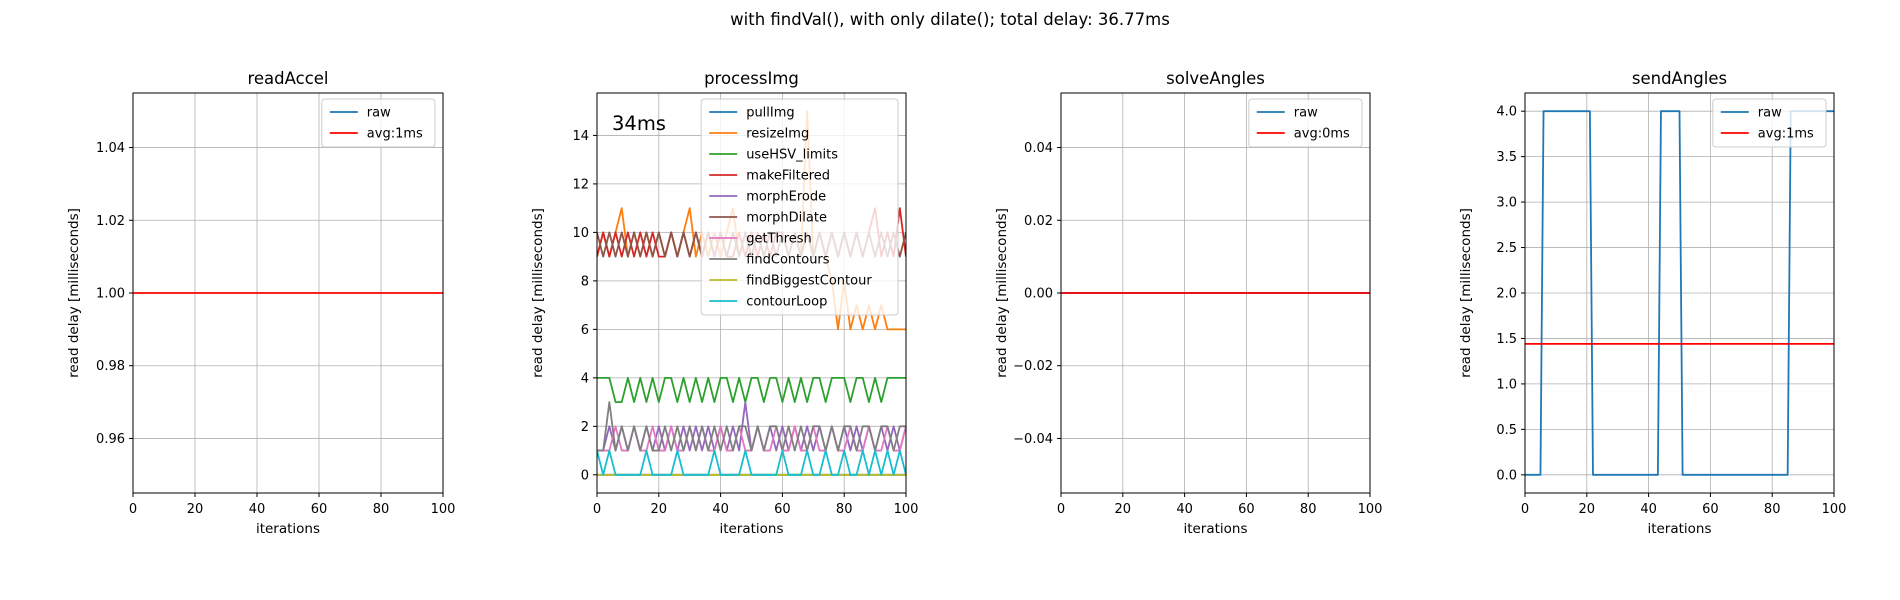 The height and width of the screenshot is (600, 1900). I want to click on chart1-legend-label-findcontours: findContours, so click(788, 260).